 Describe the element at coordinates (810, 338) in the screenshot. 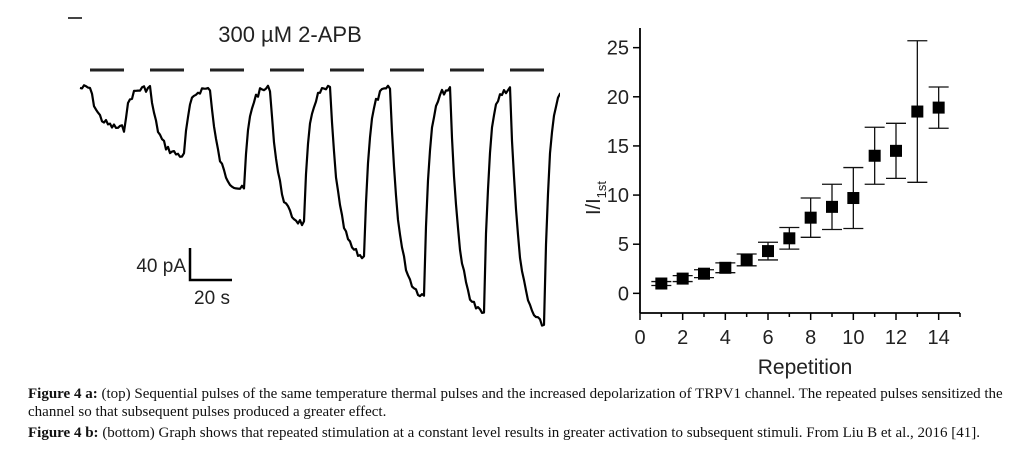

I see `x-tick-label: 8` at that location.